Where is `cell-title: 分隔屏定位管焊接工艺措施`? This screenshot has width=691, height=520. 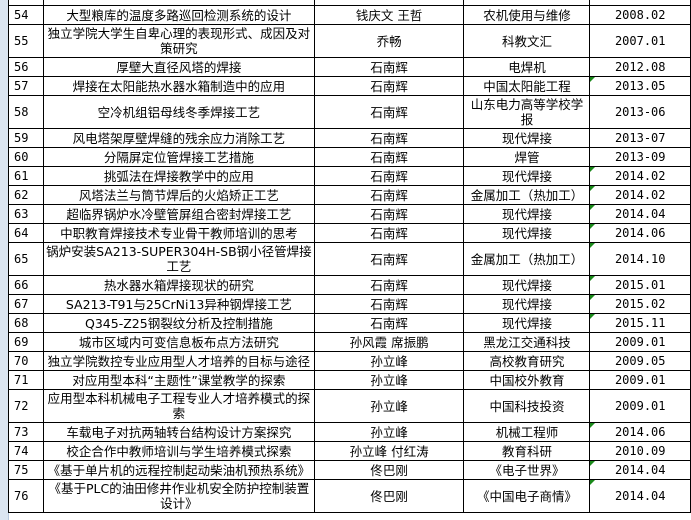
cell-title: 分隔屏定位管焊接工艺措施 is located at coordinates (178, 157).